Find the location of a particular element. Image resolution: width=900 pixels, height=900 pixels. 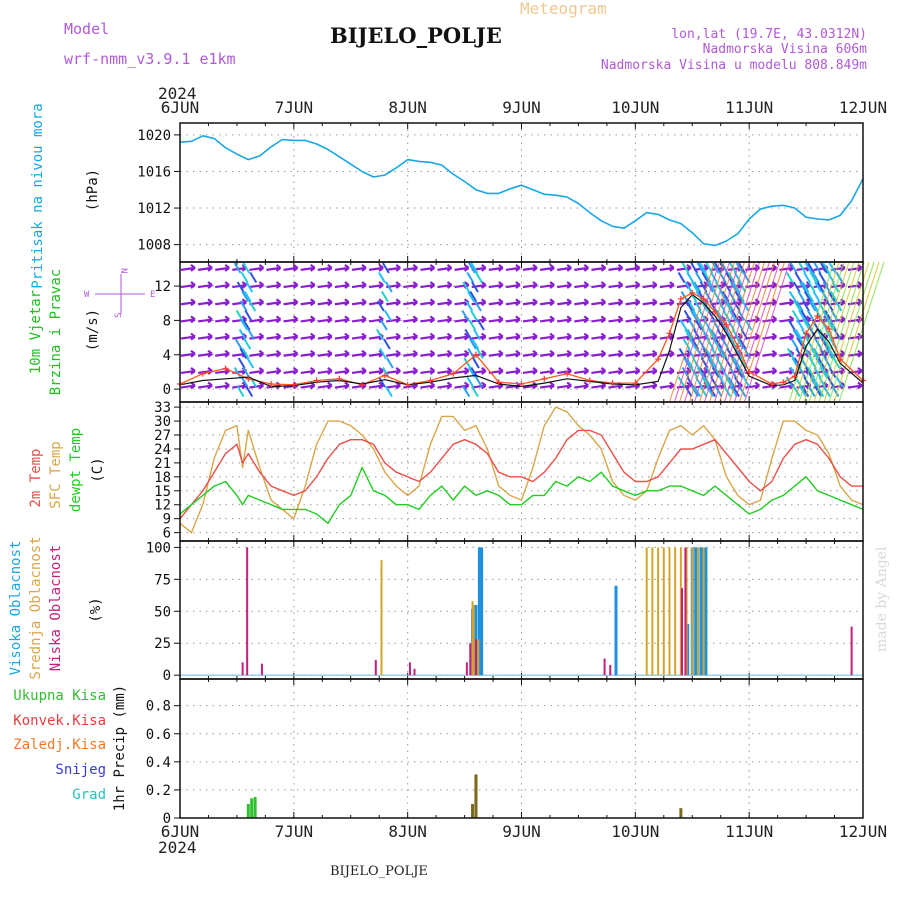

y-tick-label: 1008 is located at coordinates (154, 246).